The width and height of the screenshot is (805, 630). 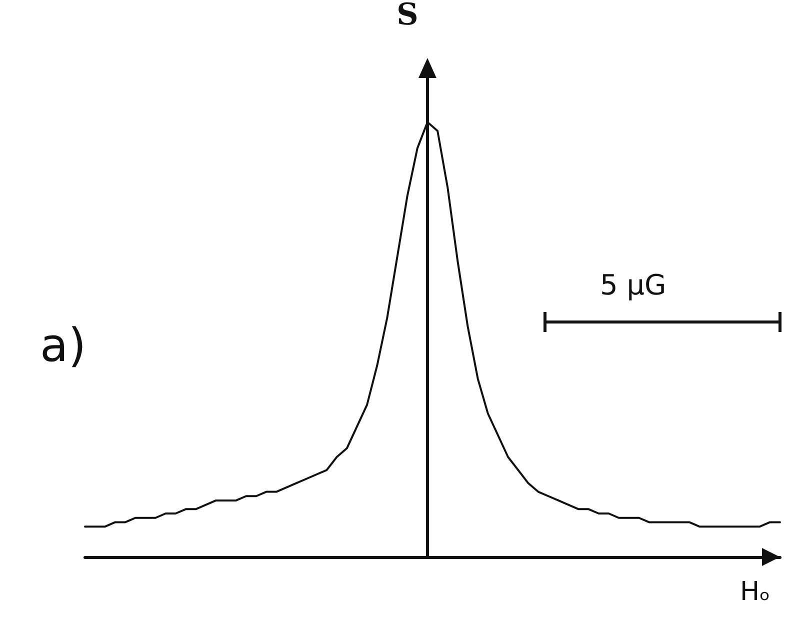 What do you see at coordinates (633, 285) in the screenshot?
I see `annotation: 5 μG` at bounding box center [633, 285].